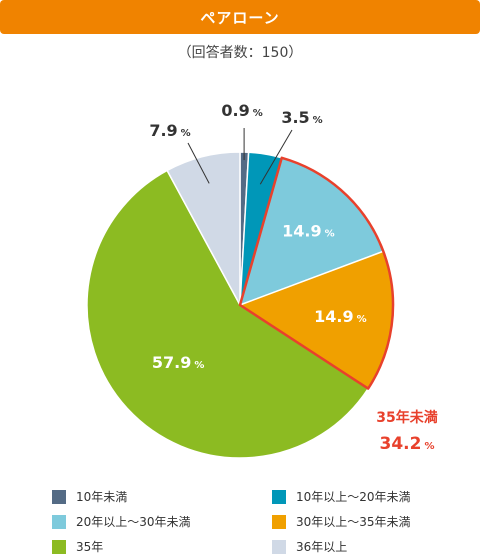 The height and width of the screenshot is (559, 480). What do you see at coordinates (322, 547) in the screenshot?
I see `legend-label: 36年以上` at bounding box center [322, 547].